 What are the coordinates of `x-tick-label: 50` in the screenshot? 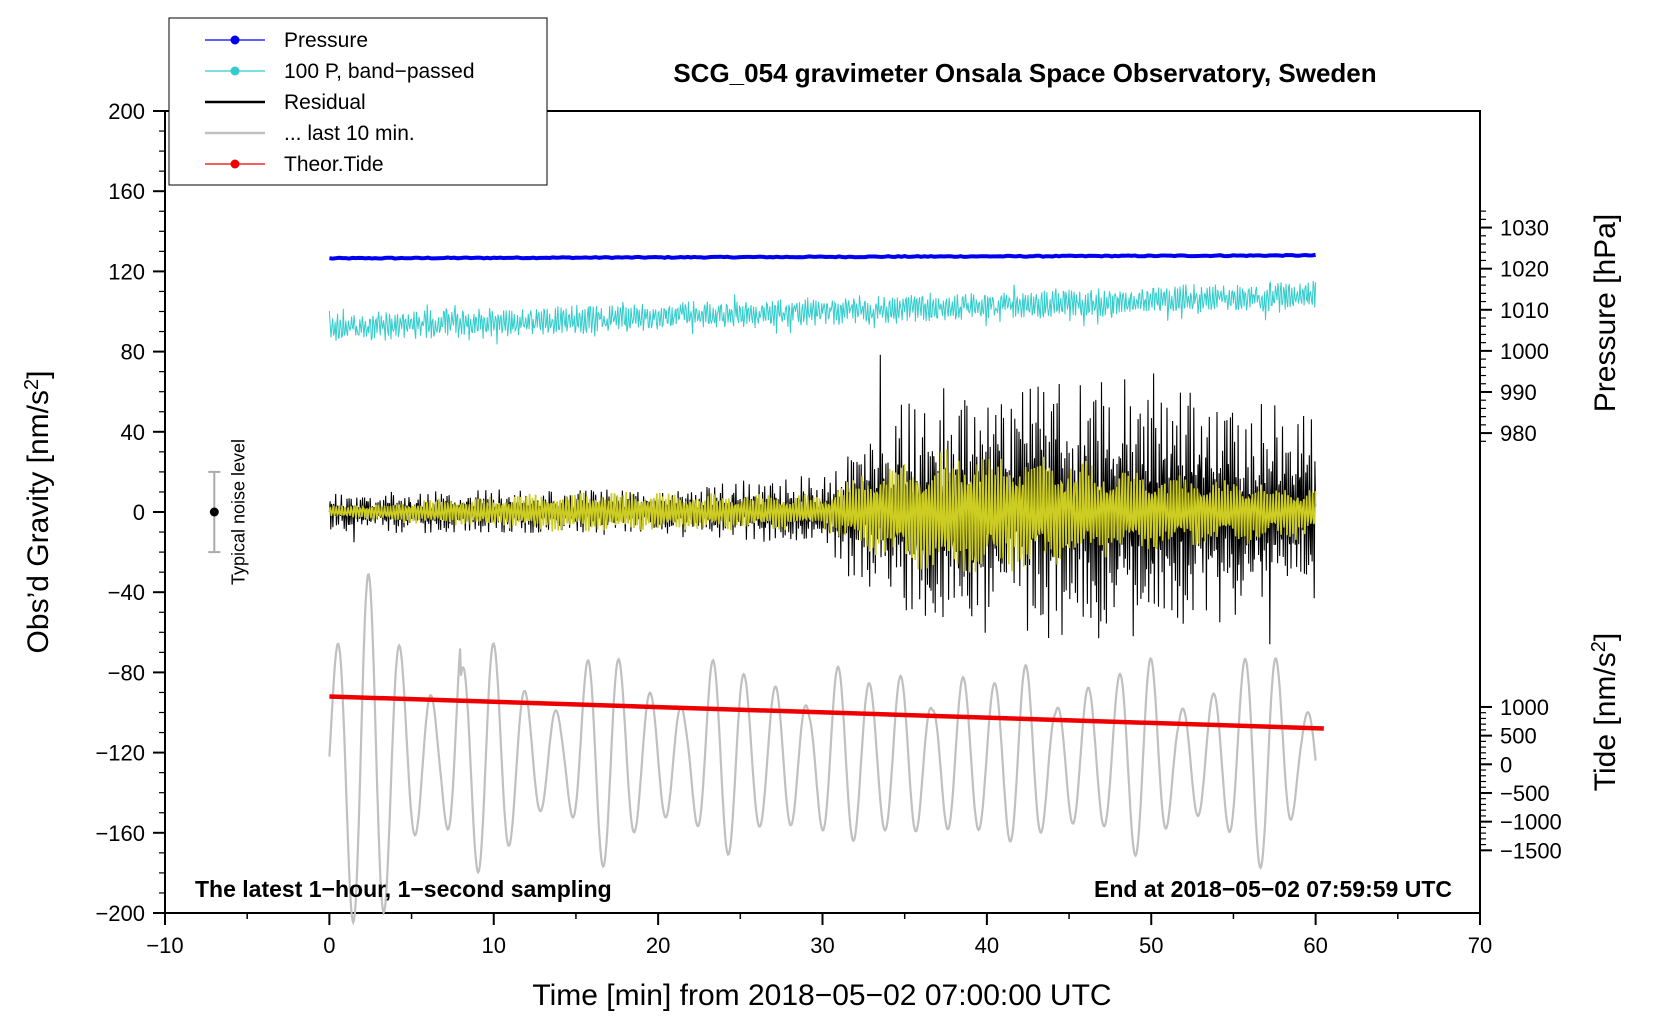 It's located at (1151, 945).